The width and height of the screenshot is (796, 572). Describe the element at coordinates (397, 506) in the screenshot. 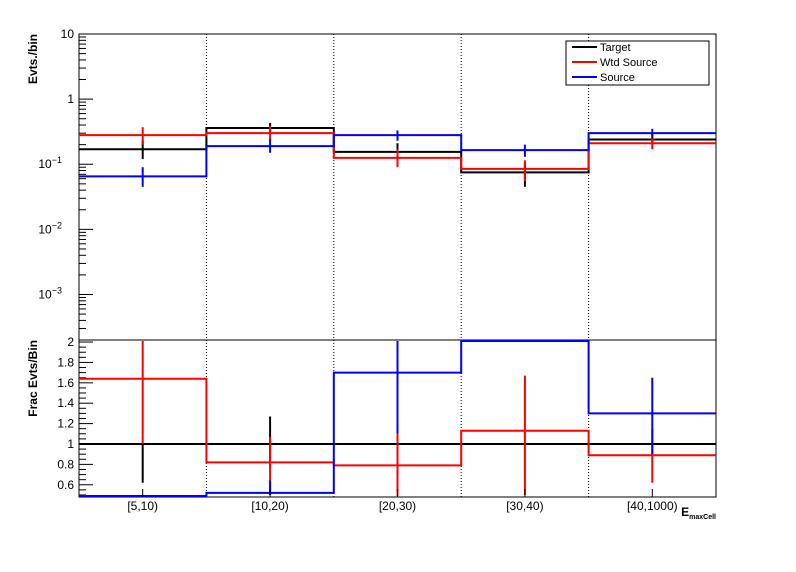

I see `x-tick-label: [20,30)` at that location.